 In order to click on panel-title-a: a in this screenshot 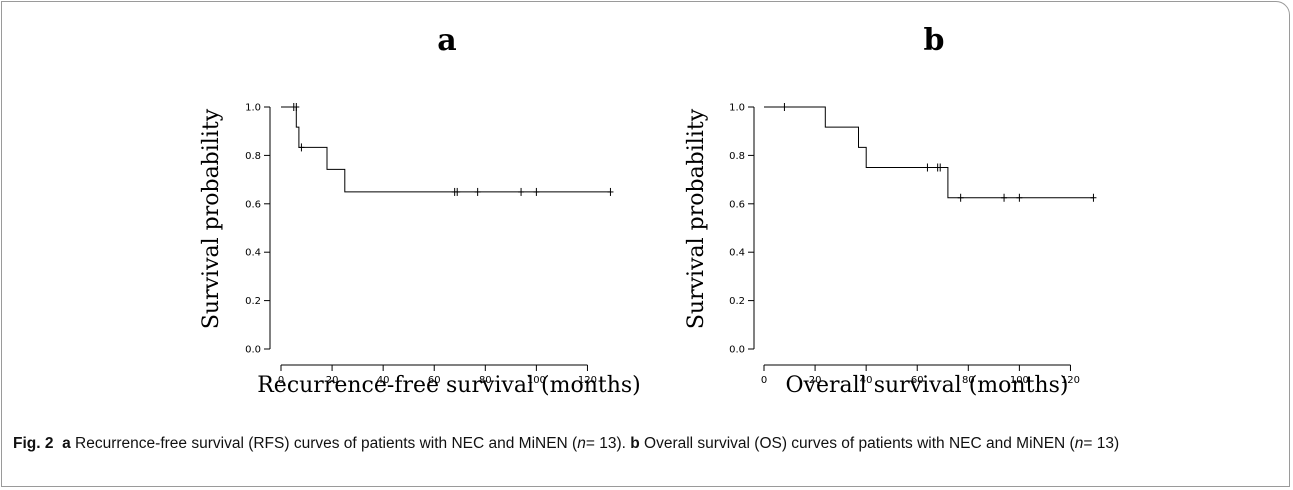, I will do `click(446, 40)`.